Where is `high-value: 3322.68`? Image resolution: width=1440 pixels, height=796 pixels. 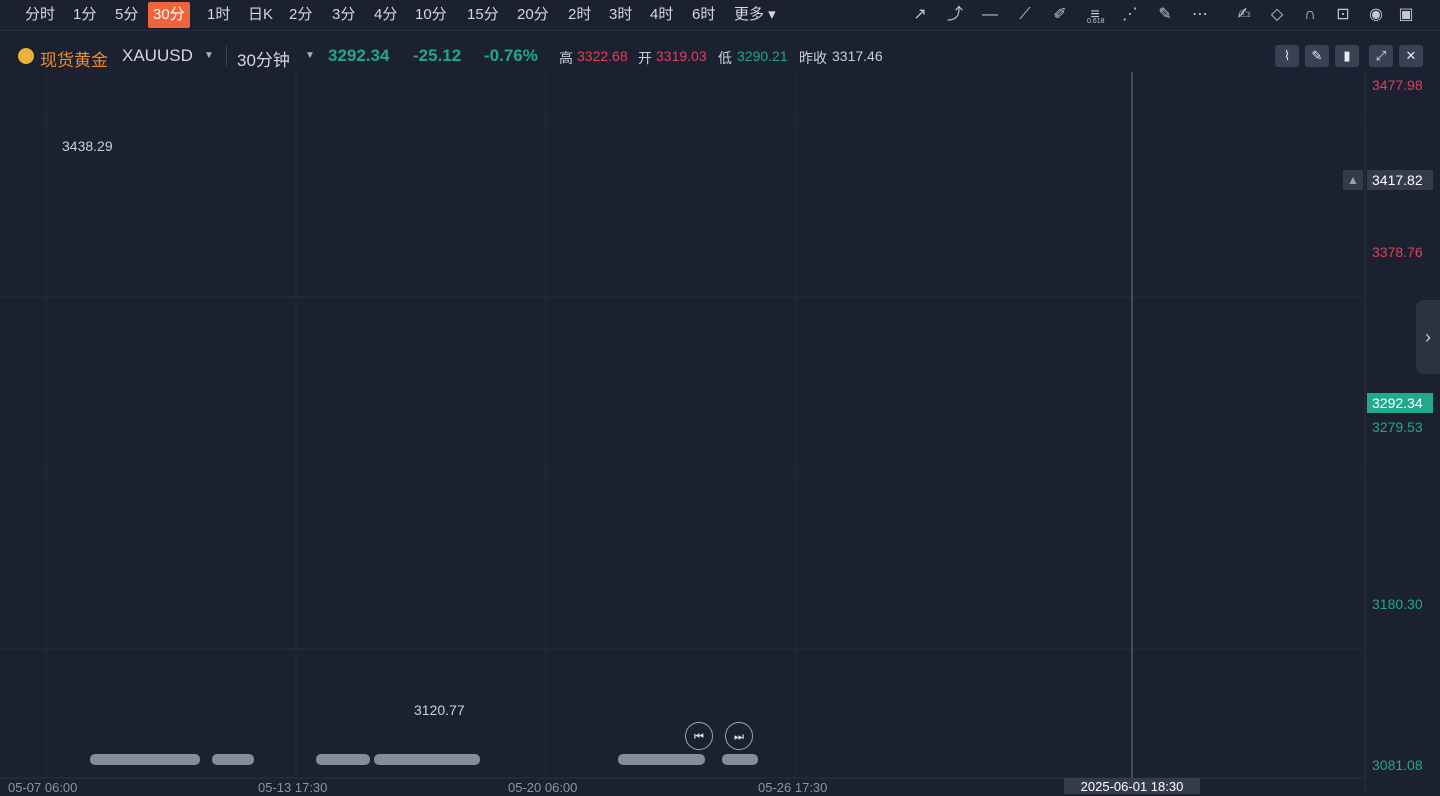 high-value: 3322.68 is located at coordinates (602, 56).